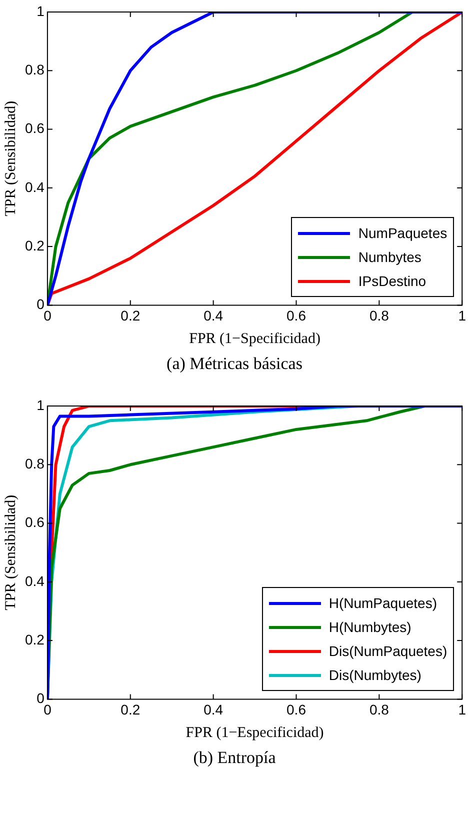 Image resolution: width=469 pixels, height=825 pixels. Describe the element at coordinates (254, 338) in the screenshot. I see `x-axis-title: FPR (1−Specificidad)` at that location.